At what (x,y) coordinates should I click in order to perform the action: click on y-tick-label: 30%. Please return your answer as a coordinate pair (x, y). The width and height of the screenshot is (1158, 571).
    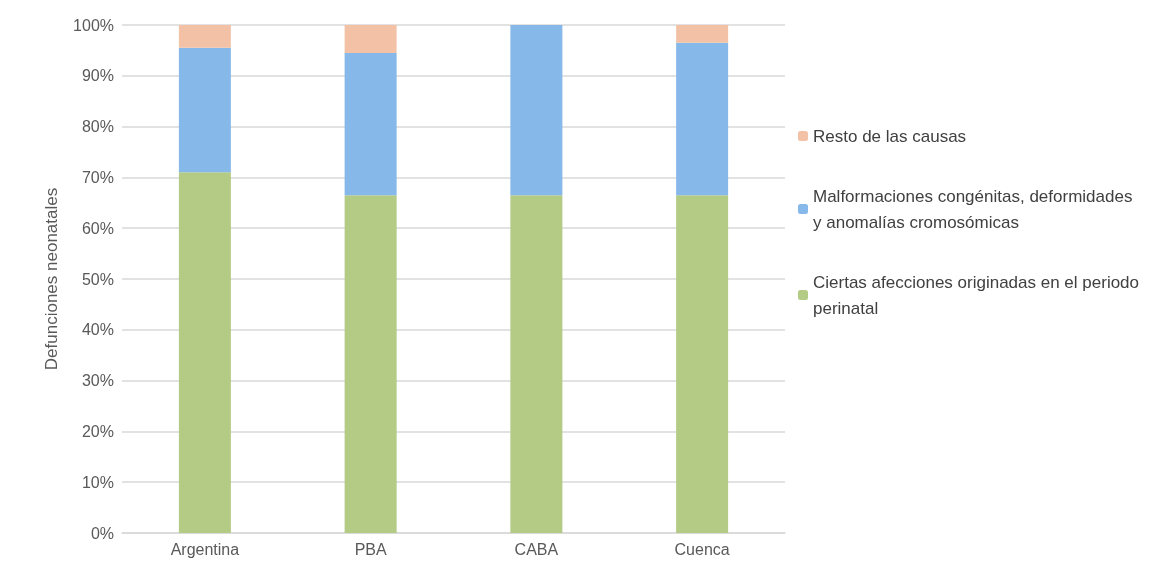
    Looking at the image, I should click on (97, 381).